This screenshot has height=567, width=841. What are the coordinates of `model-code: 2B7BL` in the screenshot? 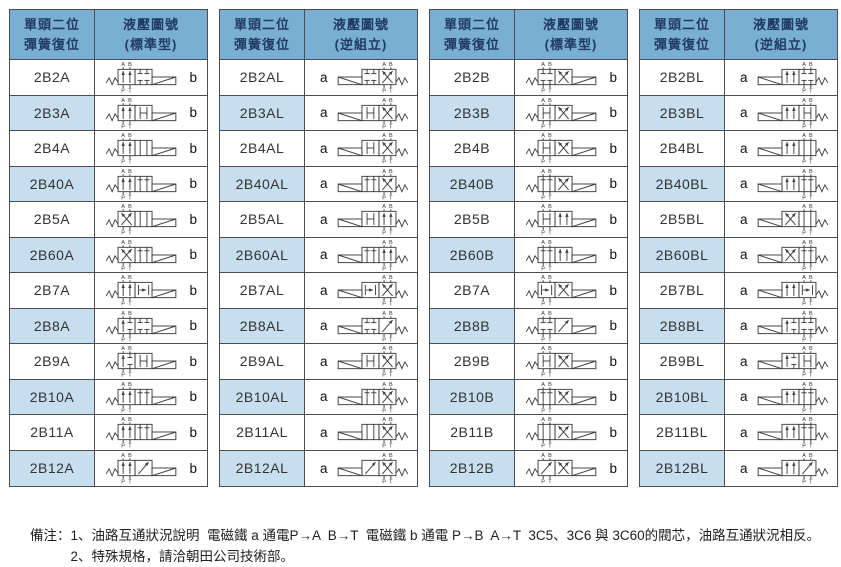 It's located at (682, 290).